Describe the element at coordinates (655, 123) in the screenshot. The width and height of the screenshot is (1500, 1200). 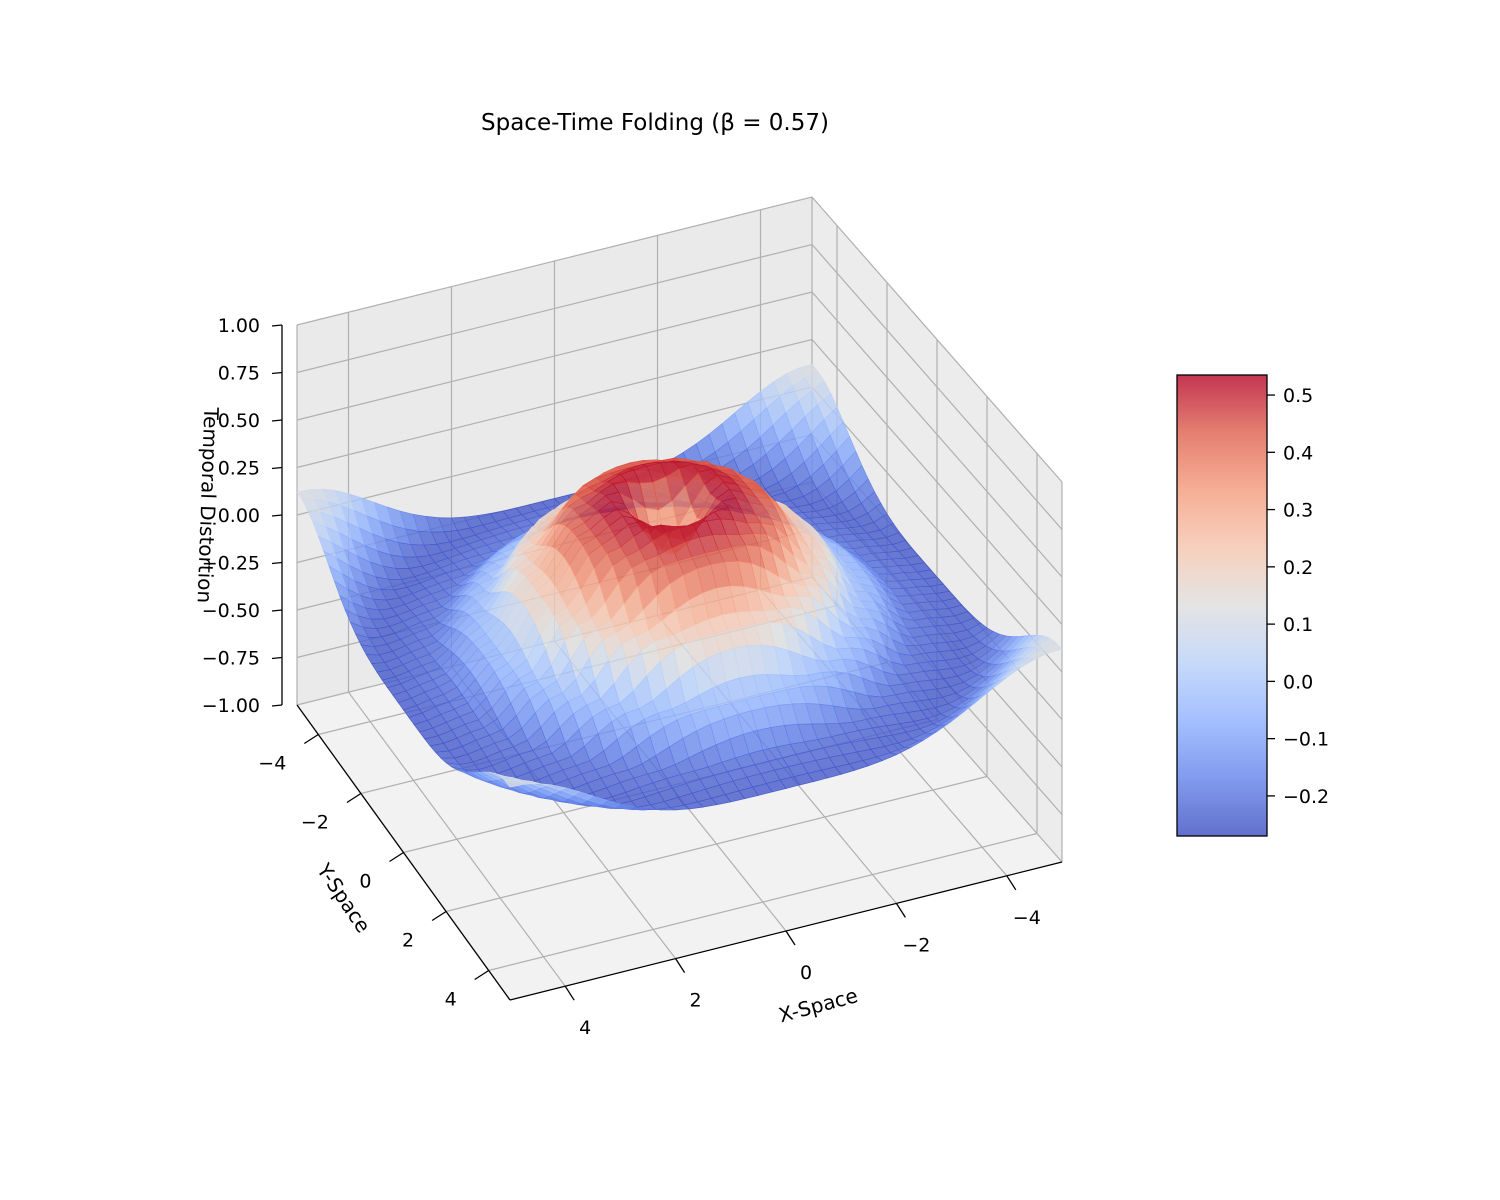
I see `chart-title: Space-Time Folding (β = 0.57)` at that location.